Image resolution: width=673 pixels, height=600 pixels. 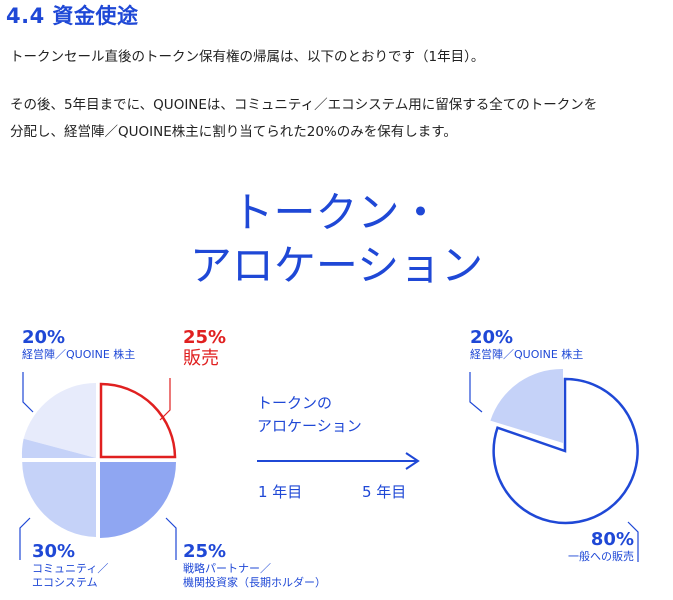 I want to click on diagram-title-line1: トークン・, so click(x=336, y=212).